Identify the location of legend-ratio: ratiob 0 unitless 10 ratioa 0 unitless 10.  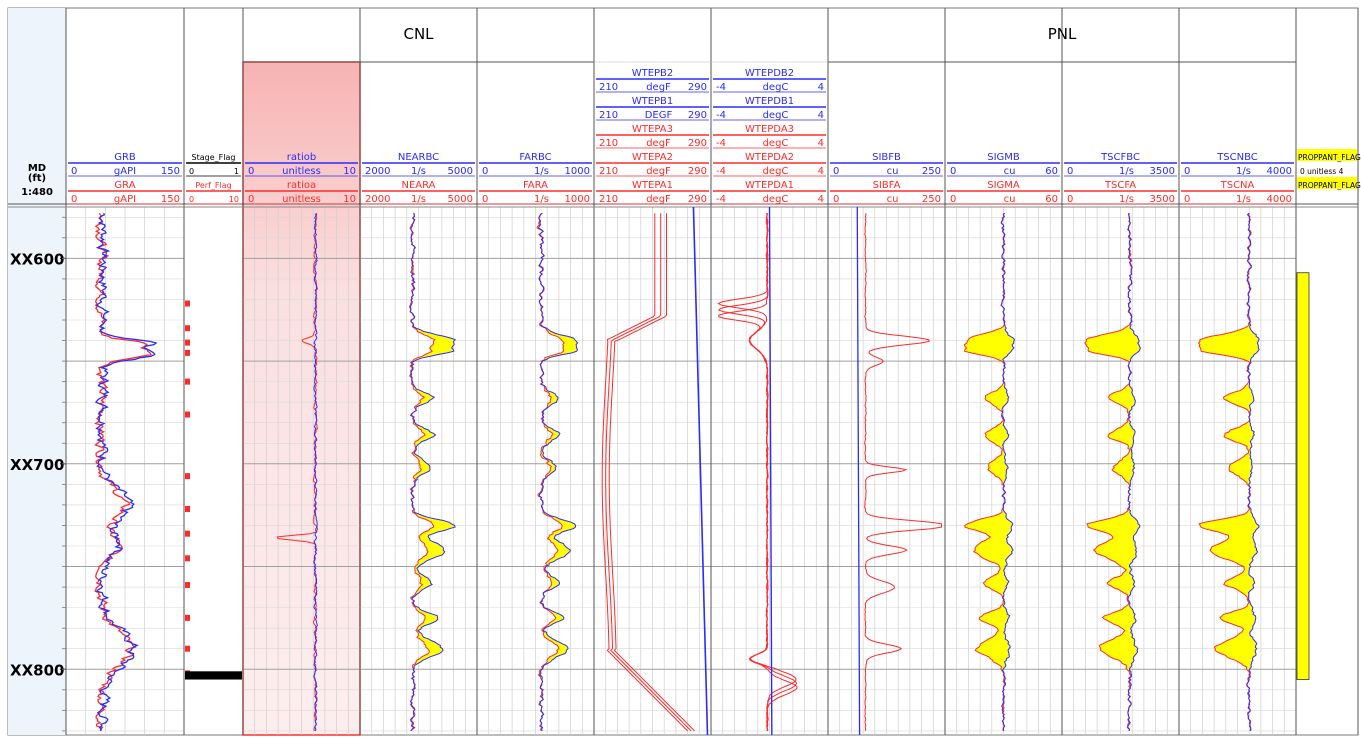
(301, 178).